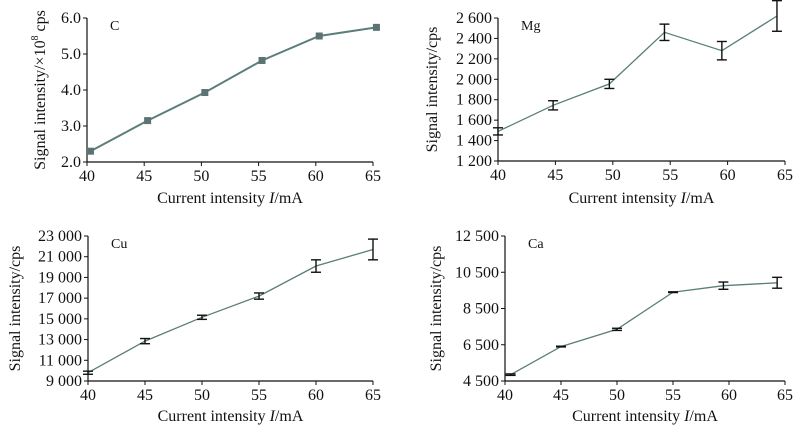 This screenshot has width=800, height=429. I want to click on y-tick-label: 4 500, so click(481, 381).